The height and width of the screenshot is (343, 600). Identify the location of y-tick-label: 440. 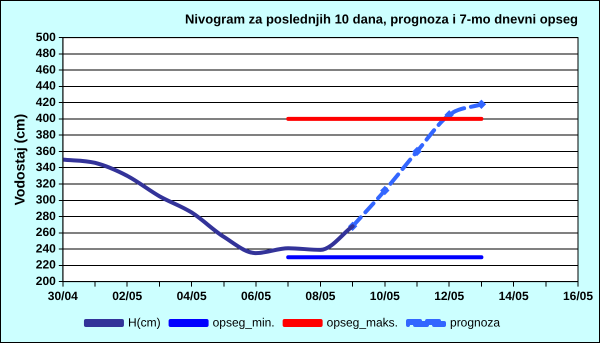
(46, 85).